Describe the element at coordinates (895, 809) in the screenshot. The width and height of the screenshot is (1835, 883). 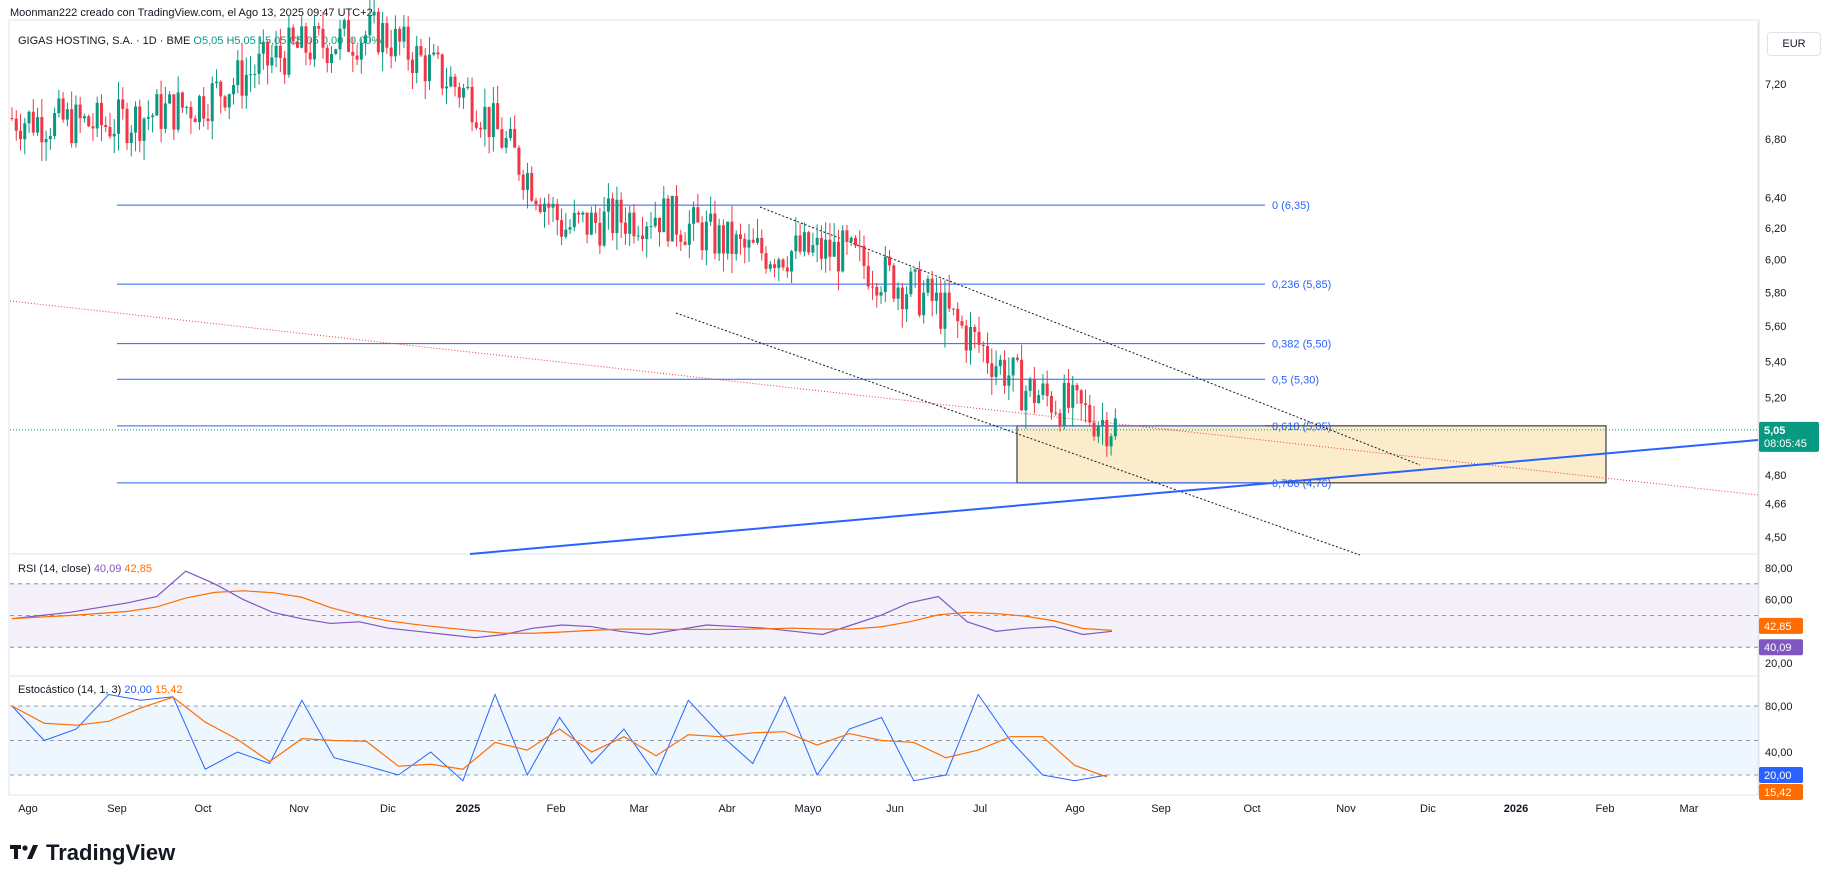
I see `x-tick-label: Jun` at that location.